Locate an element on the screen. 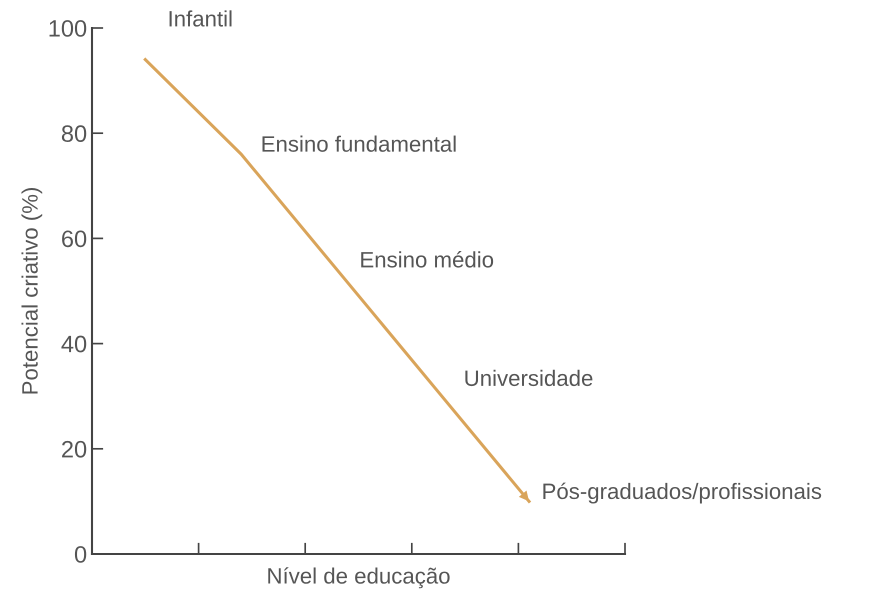 Image resolution: width=870 pixels, height=613 pixels. y-tick-label: 40 is located at coordinates (73, 344).